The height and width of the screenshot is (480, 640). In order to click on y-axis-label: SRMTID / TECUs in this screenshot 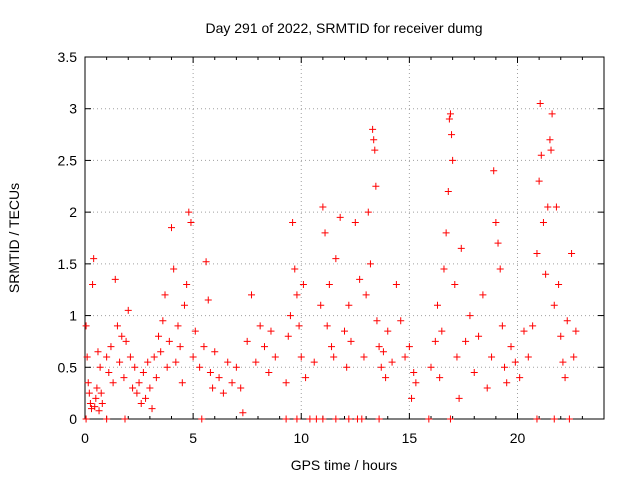, I will do `click(14, 238)`.